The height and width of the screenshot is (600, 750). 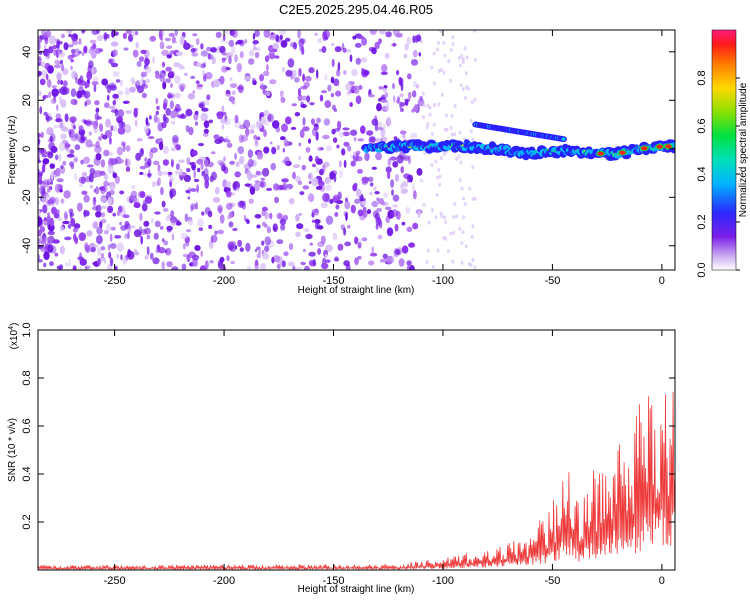 What do you see at coordinates (702, 125) in the screenshot?
I see `colorbar-tick-label: 0.6` at bounding box center [702, 125].